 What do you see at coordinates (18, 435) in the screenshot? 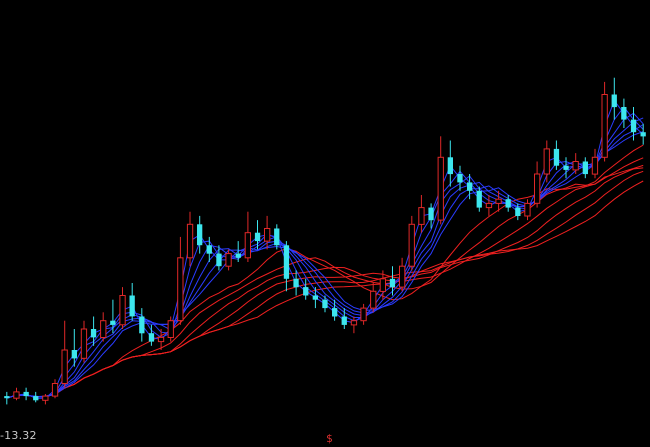
I see `price-low-label: -13.32` at bounding box center [18, 435].